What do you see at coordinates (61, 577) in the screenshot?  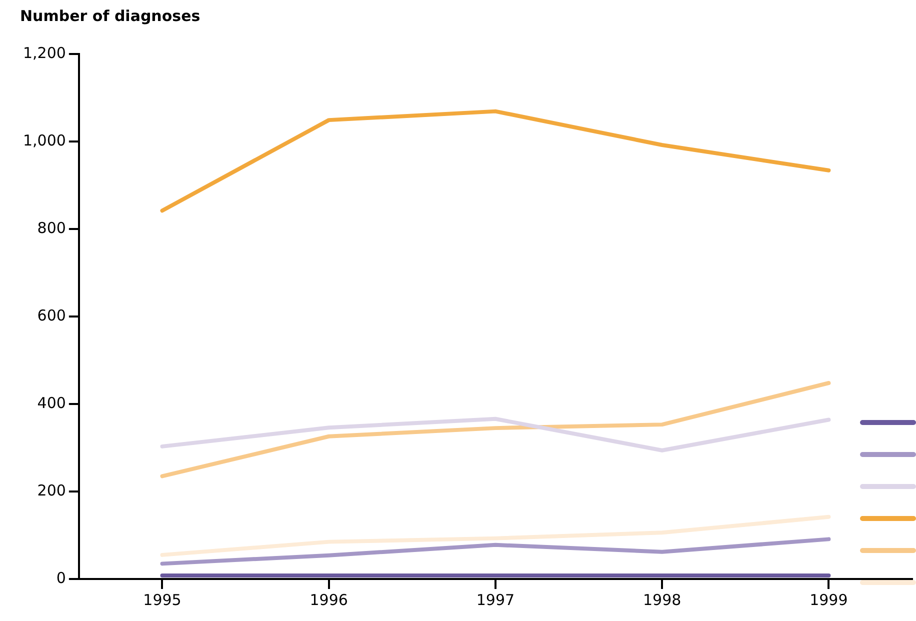 I see `y-tick-label: 0` at bounding box center [61, 577].